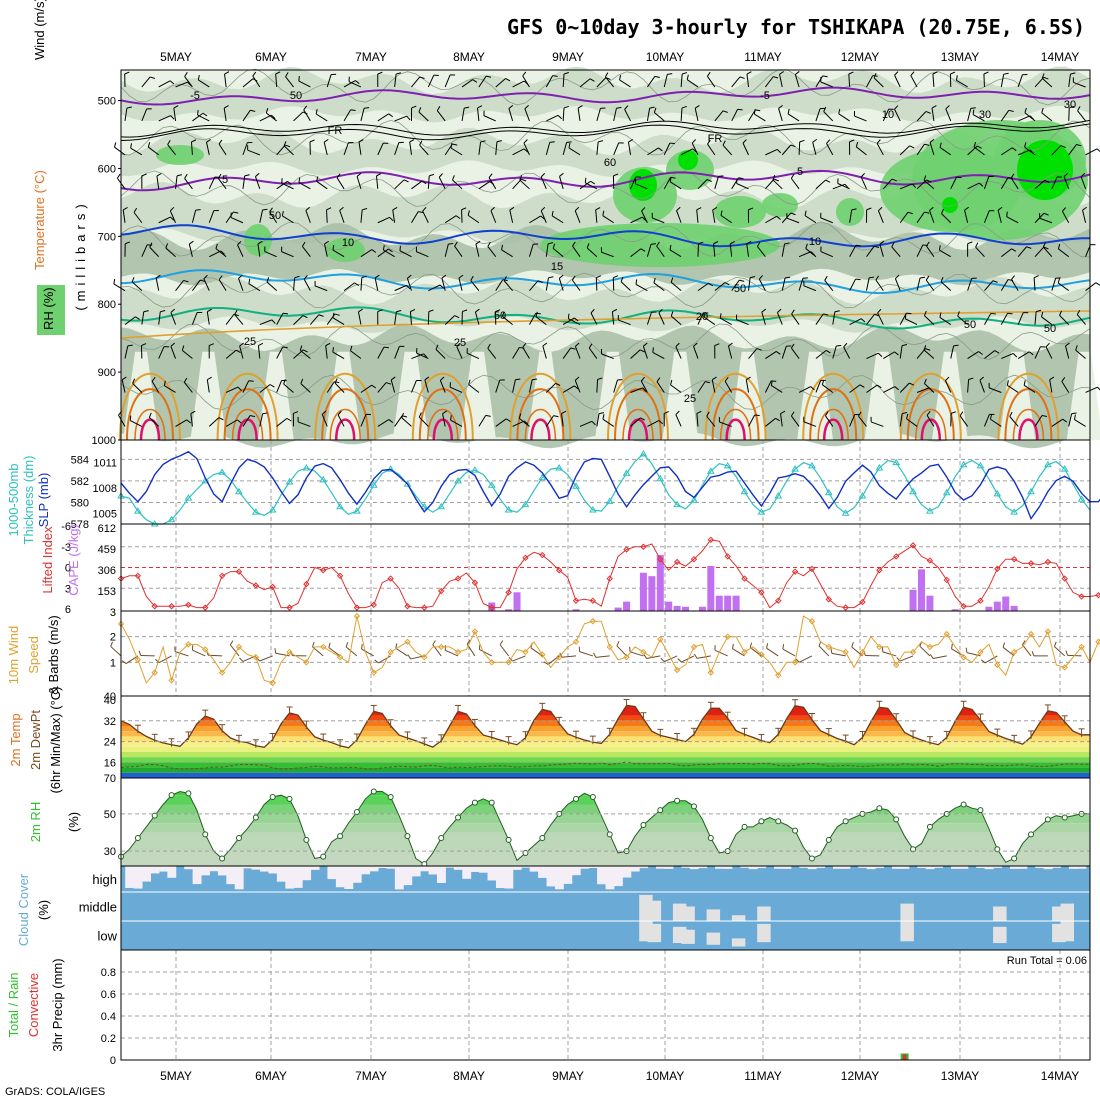  What do you see at coordinates (605, 726) in the screenshot?
I see `temp2m-line` at bounding box center [605, 726].